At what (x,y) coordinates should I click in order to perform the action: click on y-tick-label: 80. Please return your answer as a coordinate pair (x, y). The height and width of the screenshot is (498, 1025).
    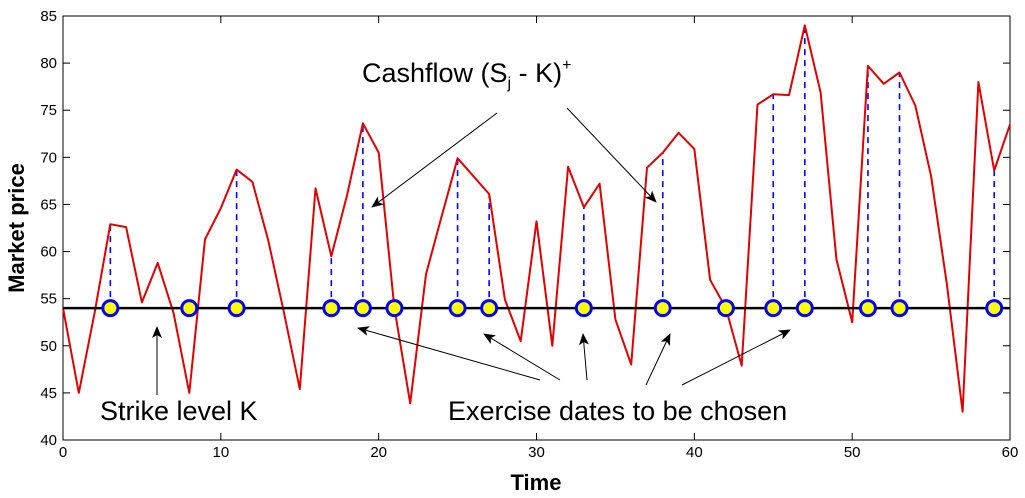
    Looking at the image, I should click on (48, 63).